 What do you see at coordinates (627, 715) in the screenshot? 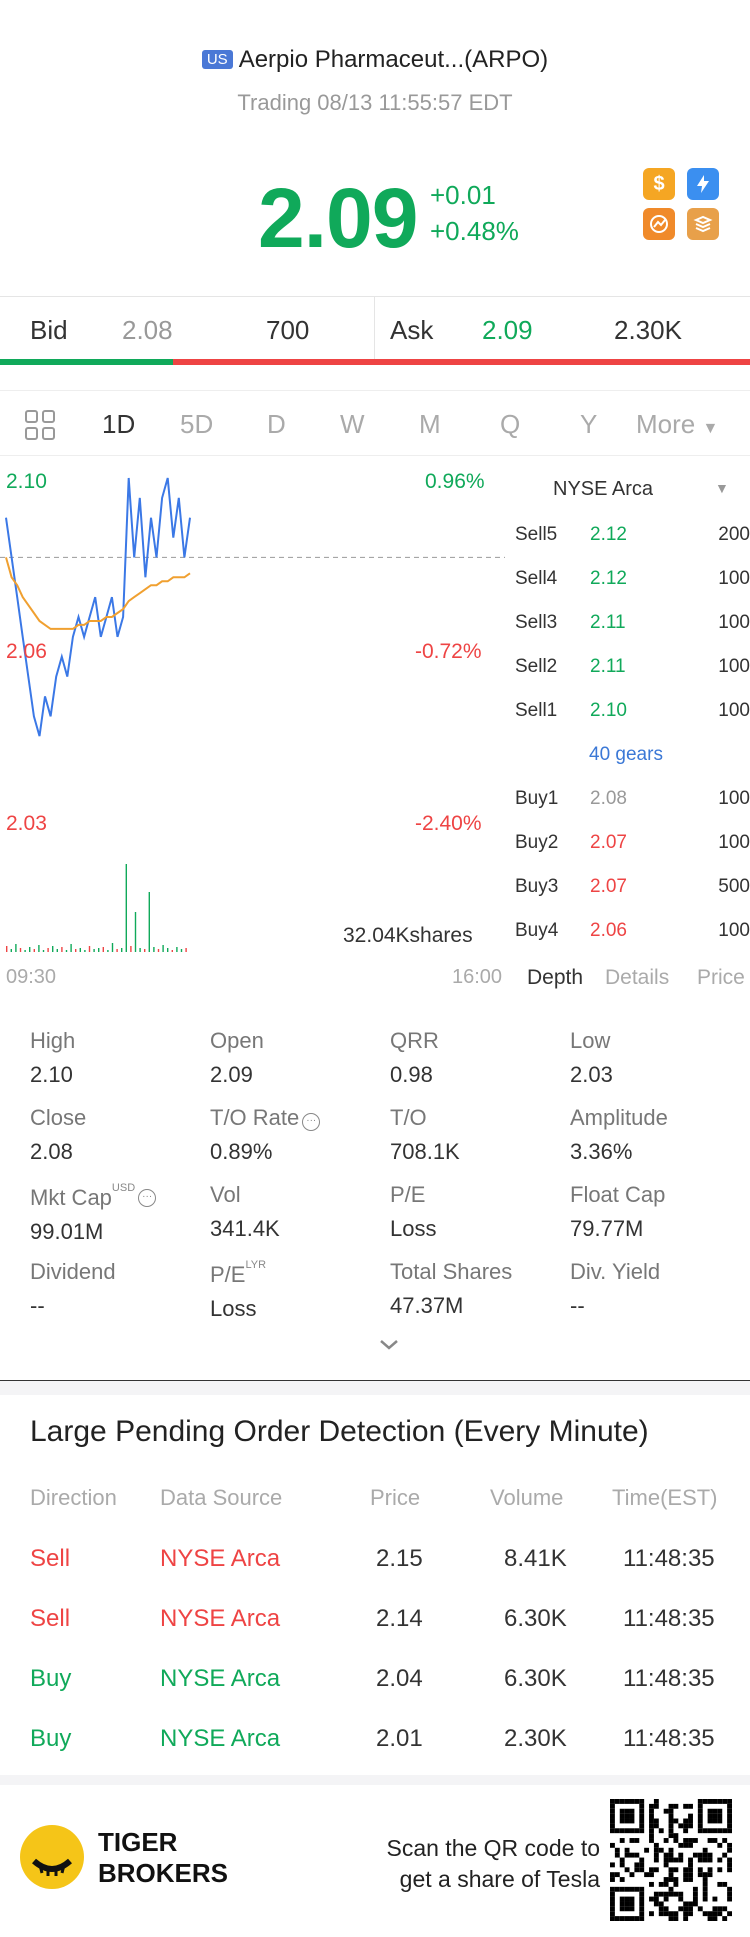
I see `sell-row: Sell1 2.10 100` at bounding box center [627, 715].